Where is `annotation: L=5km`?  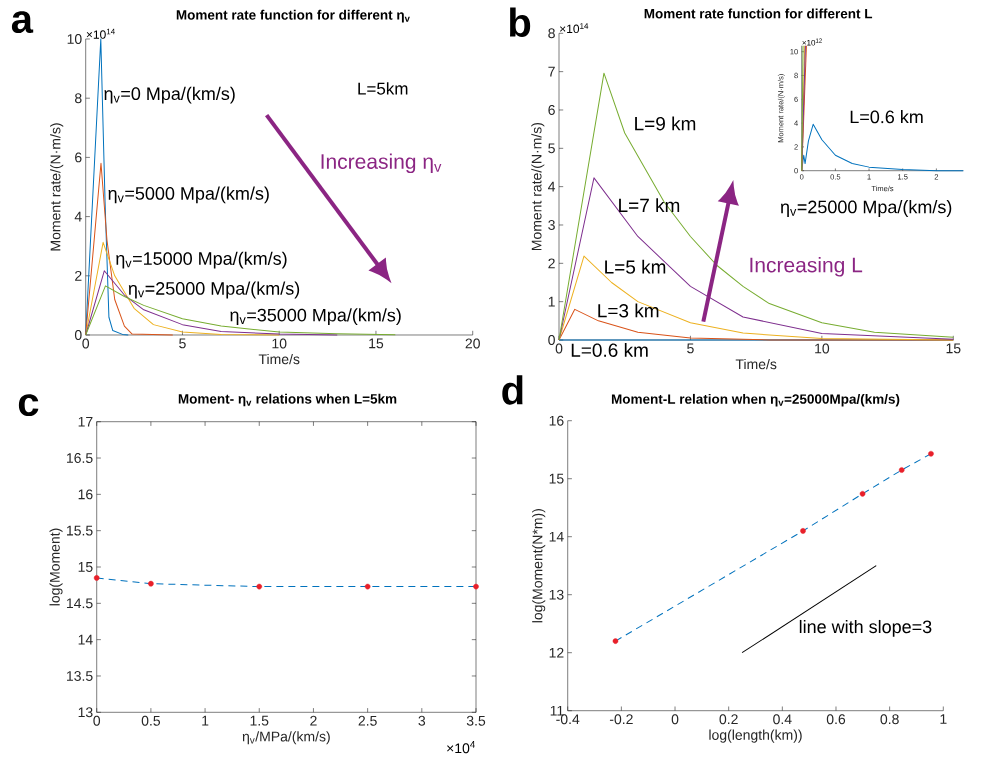
annotation: L=5km is located at coordinates (383, 88).